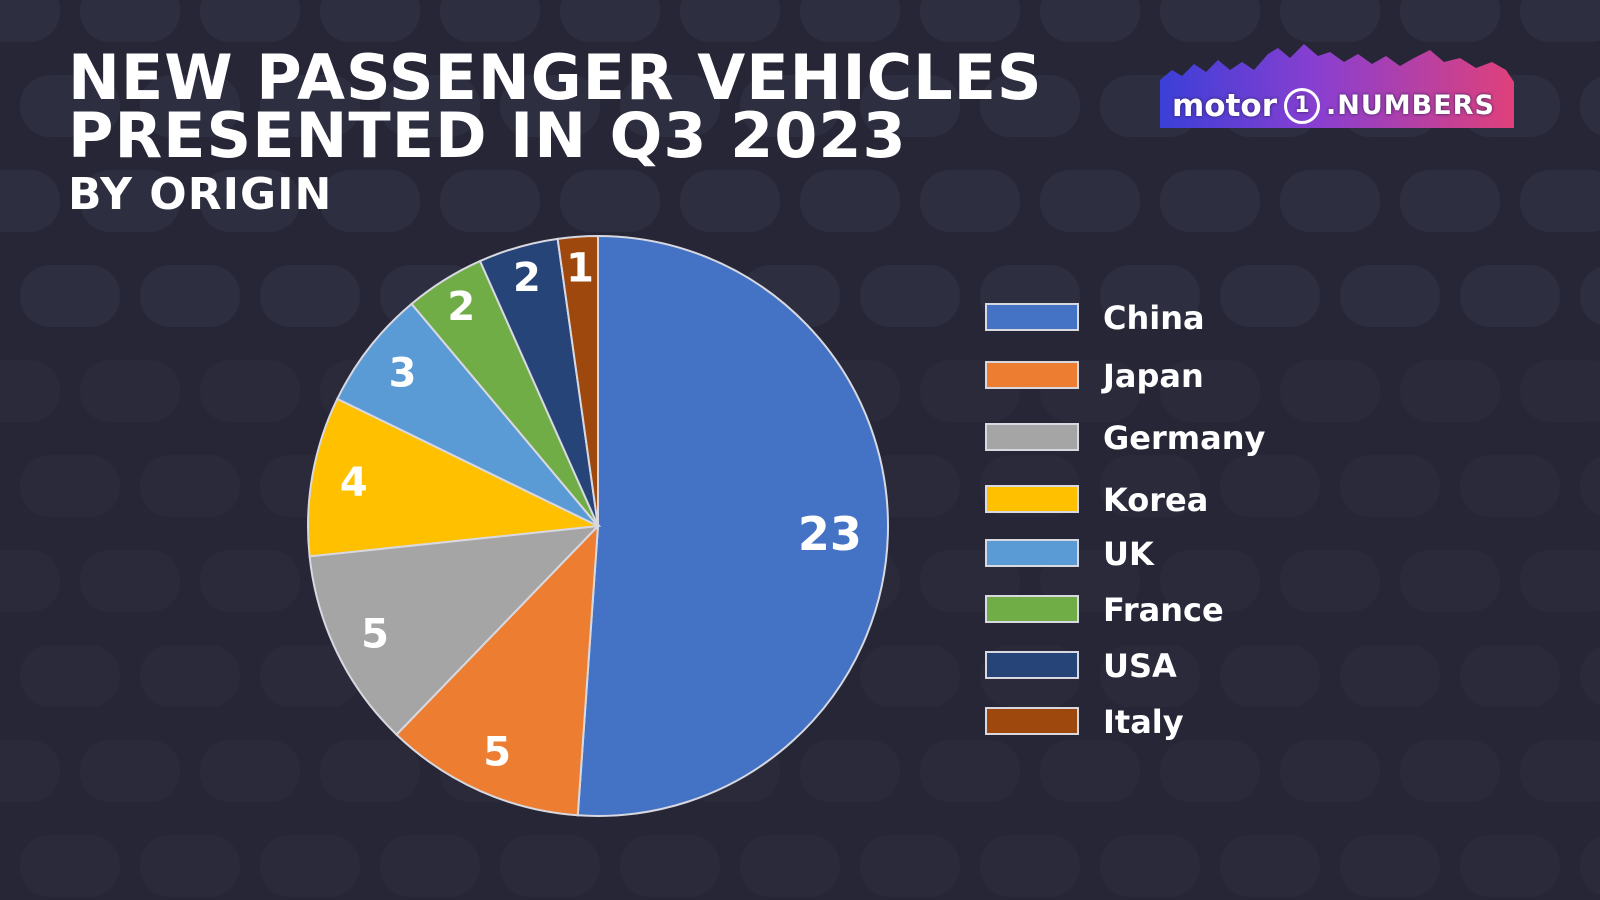 This screenshot has height=900, width=1600. Describe the element at coordinates (497, 670) in the screenshot. I see `pie-slice-japan` at that location.